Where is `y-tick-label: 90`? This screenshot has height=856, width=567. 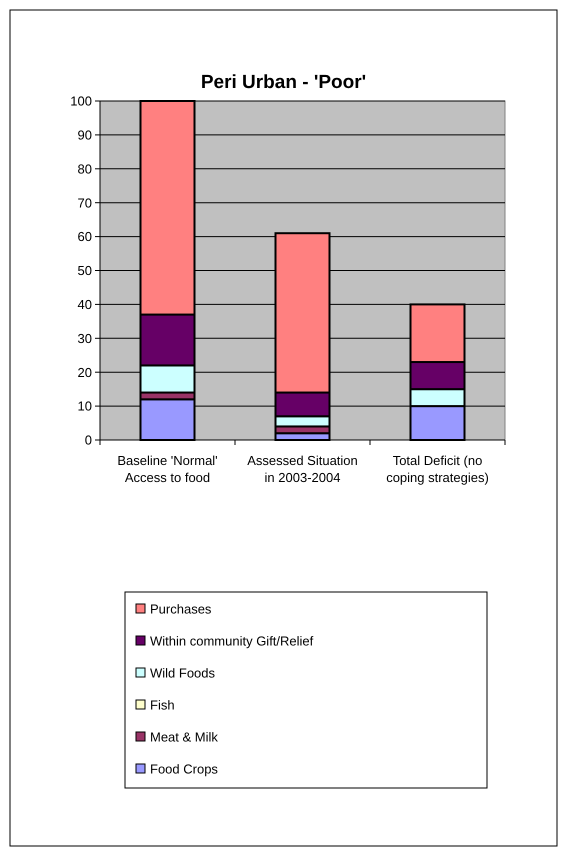 y-tick-label: 90 is located at coordinates (85, 134).